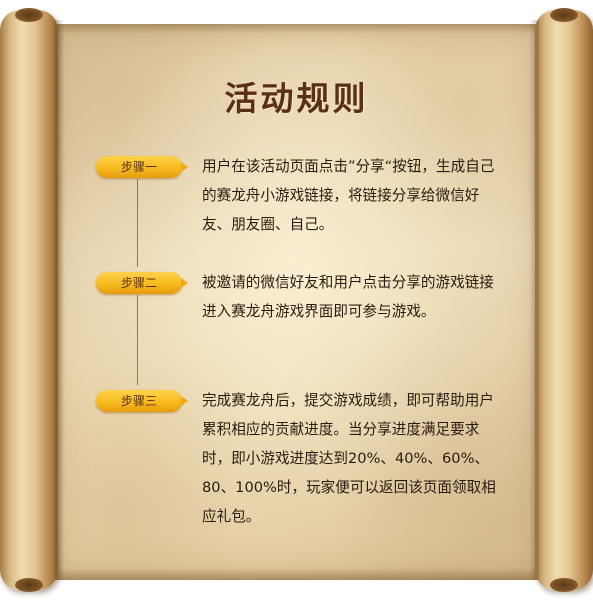 The image size is (593, 605). Describe the element at coordinates (296, 98) in the screenshot. I see `page-title: 活动规则` at that location.